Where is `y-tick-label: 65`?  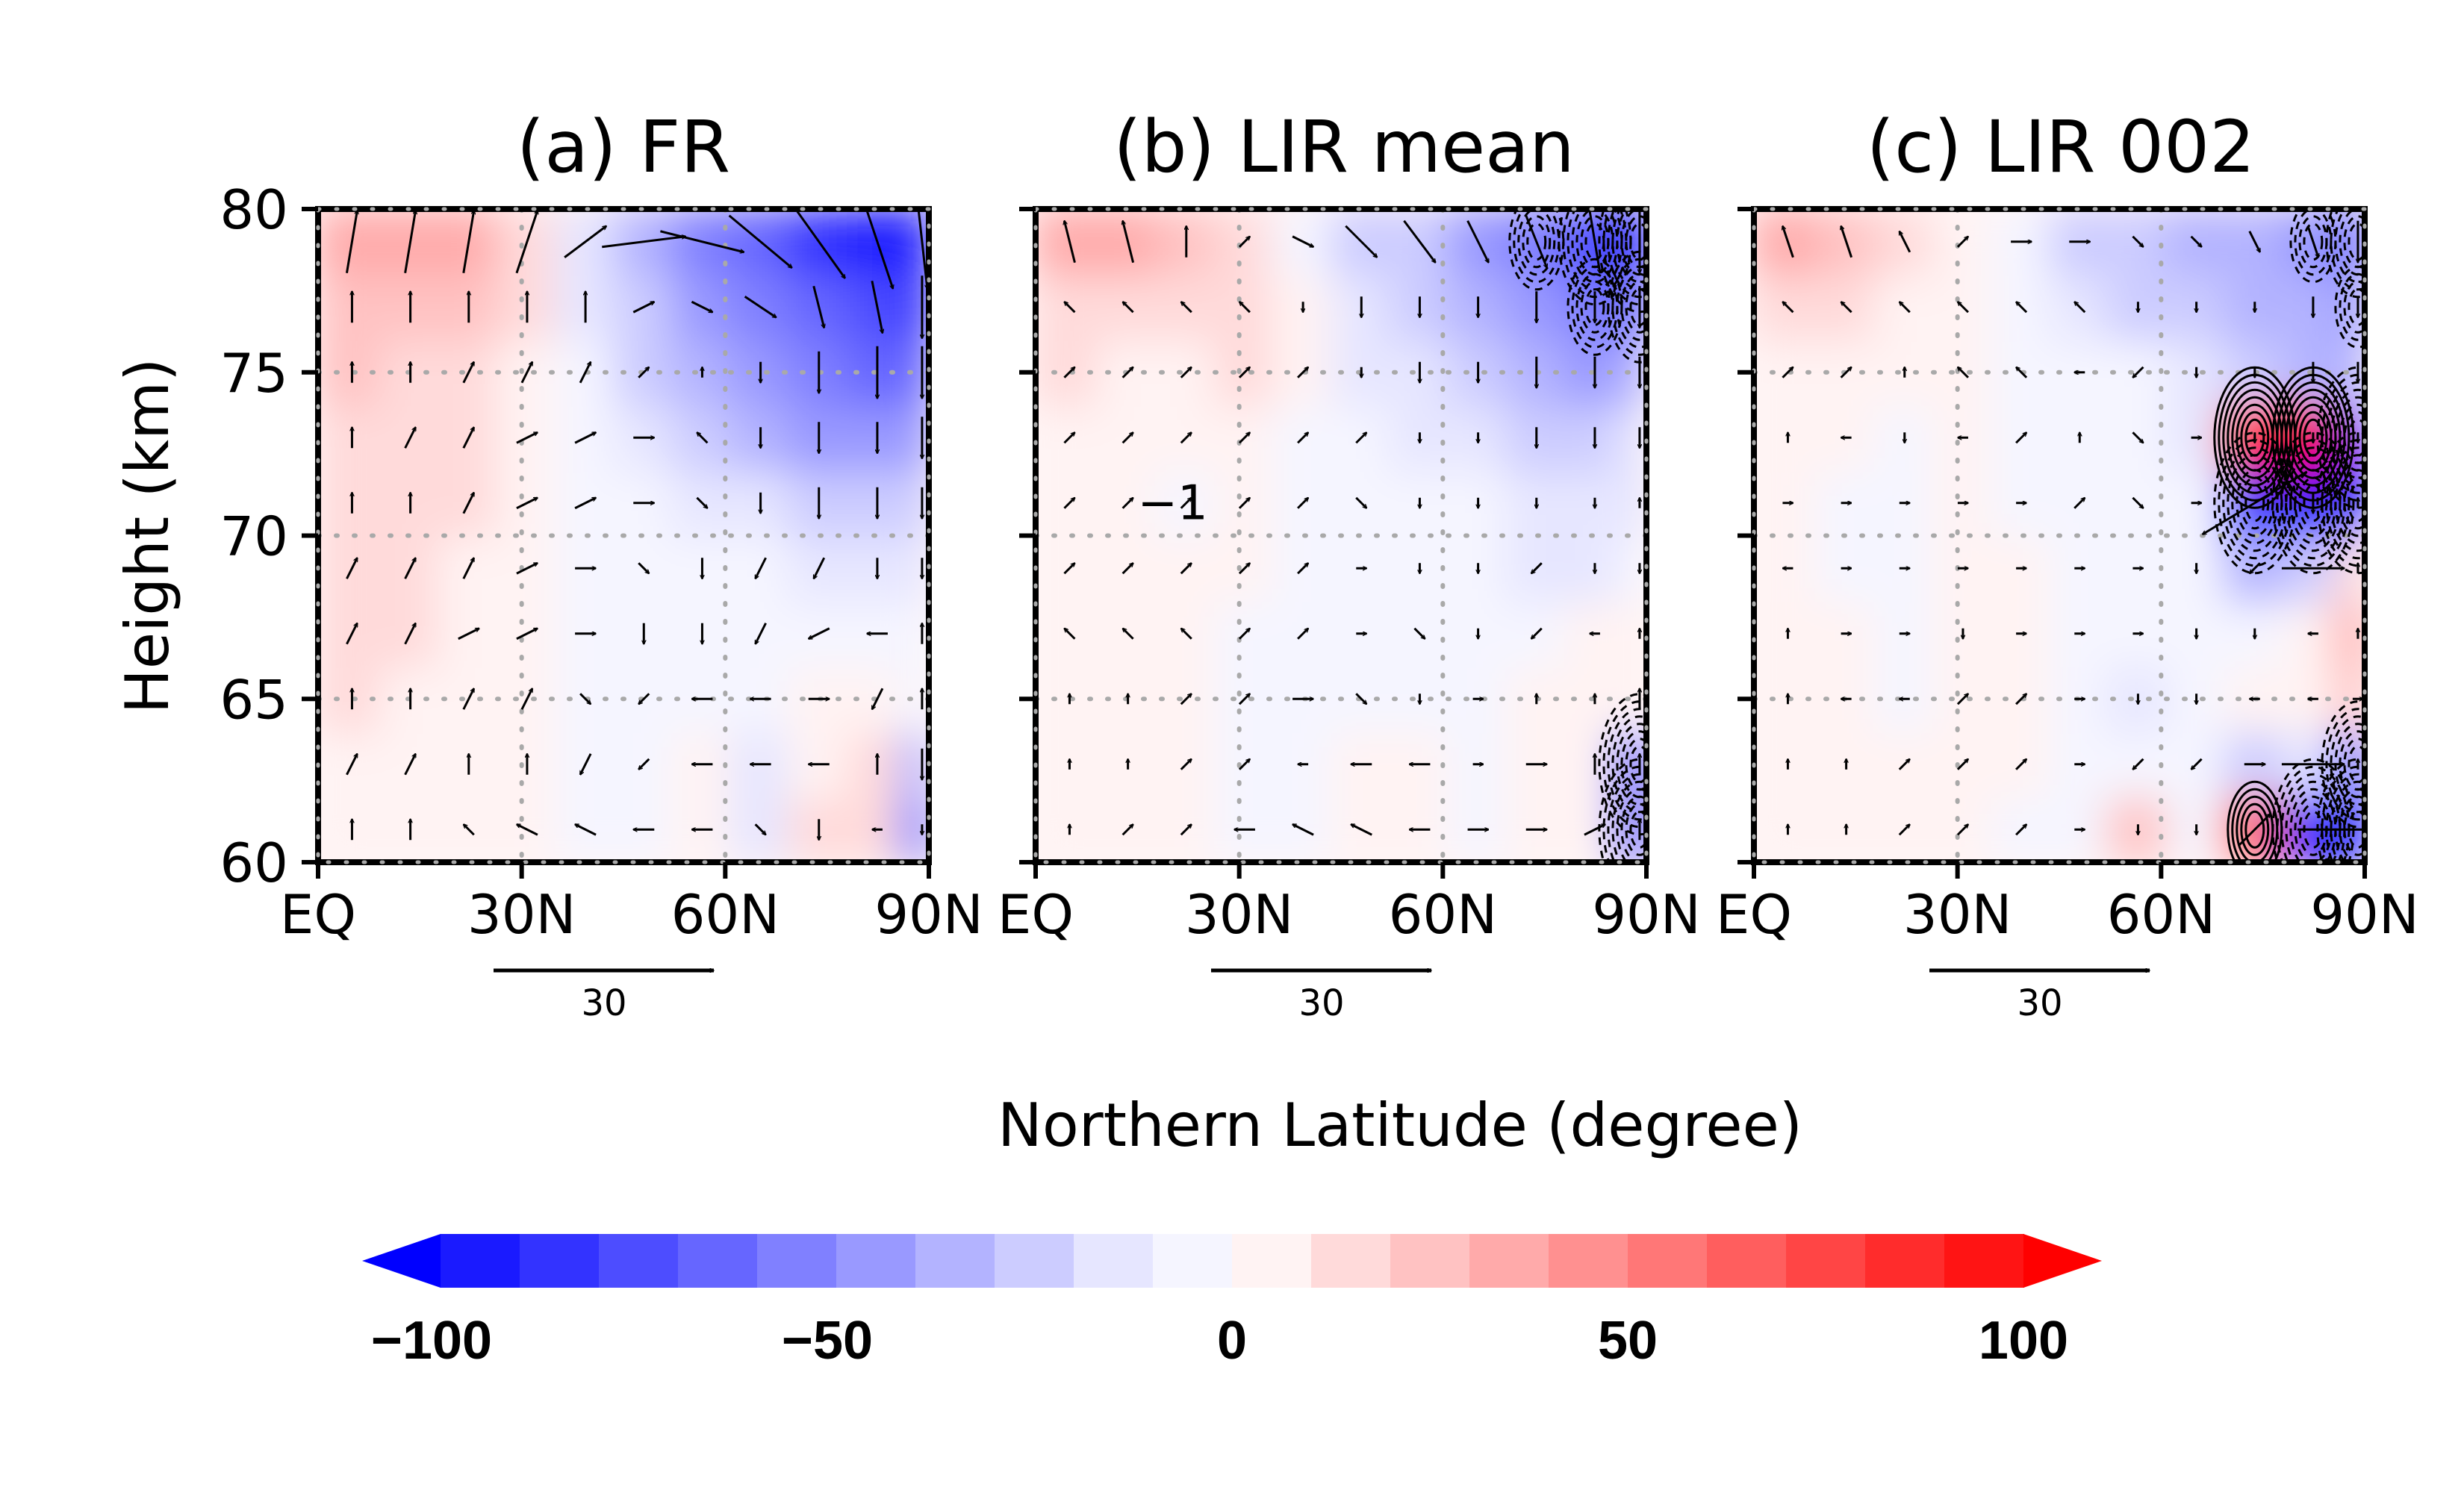 y-tick-label: 65 is located at coordinates (254, 700).